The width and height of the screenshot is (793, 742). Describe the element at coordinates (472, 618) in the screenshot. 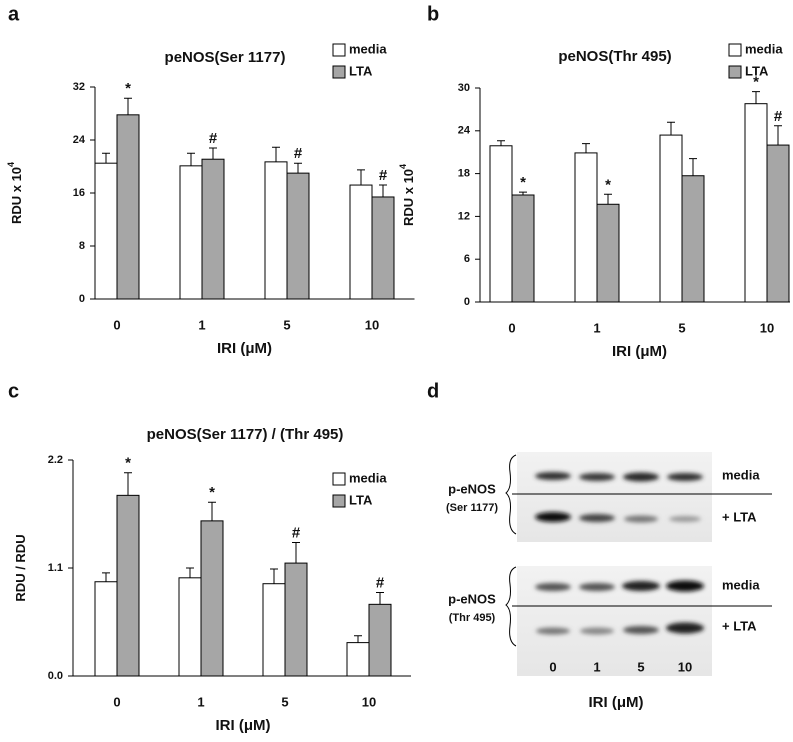

I see `blot-sublabel: (Thr 495)` at that location.